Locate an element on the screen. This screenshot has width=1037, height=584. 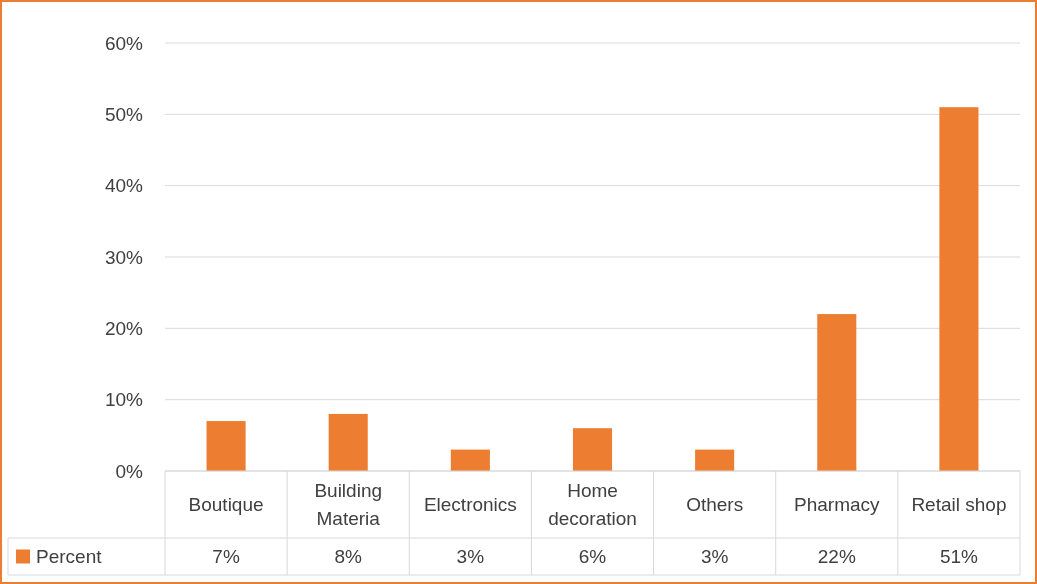
x-tick-label: Boutique is located at coordinates (226, 505).